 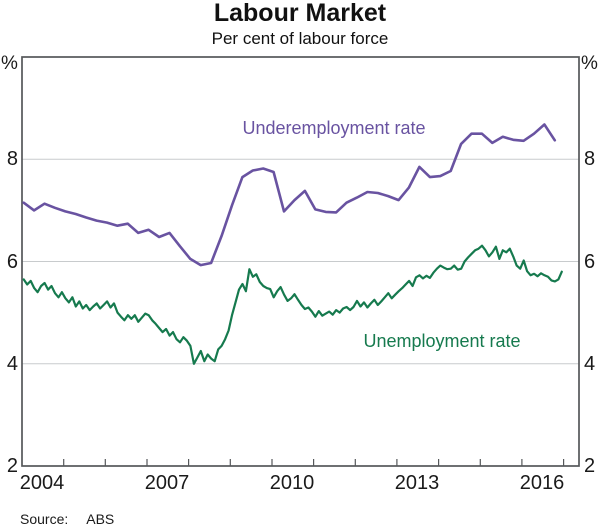 What do you see at coordinates (12, 364) in the screenshot?
I see `y-axis-label-left-4: 4` at bounding box center [12, 364].